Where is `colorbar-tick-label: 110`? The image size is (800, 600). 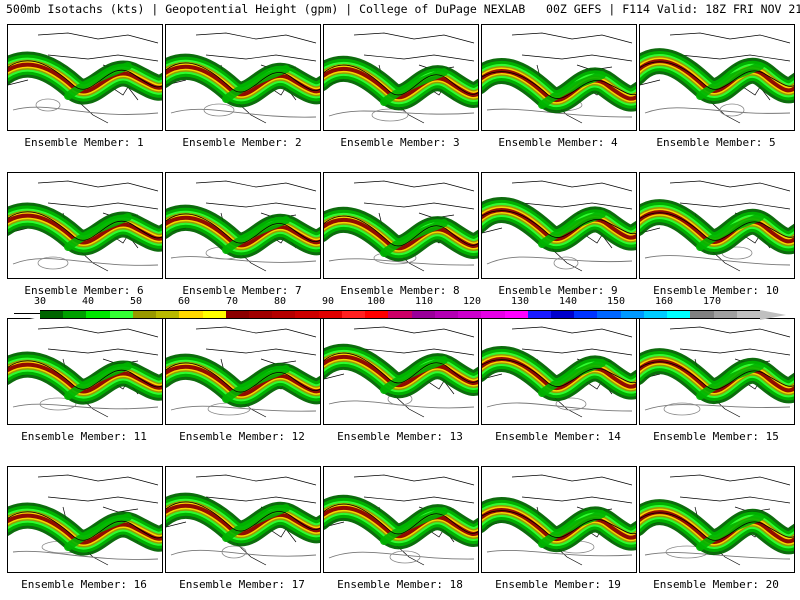 colorbar-tick-label: 110 is located at coordinates (424, 301).